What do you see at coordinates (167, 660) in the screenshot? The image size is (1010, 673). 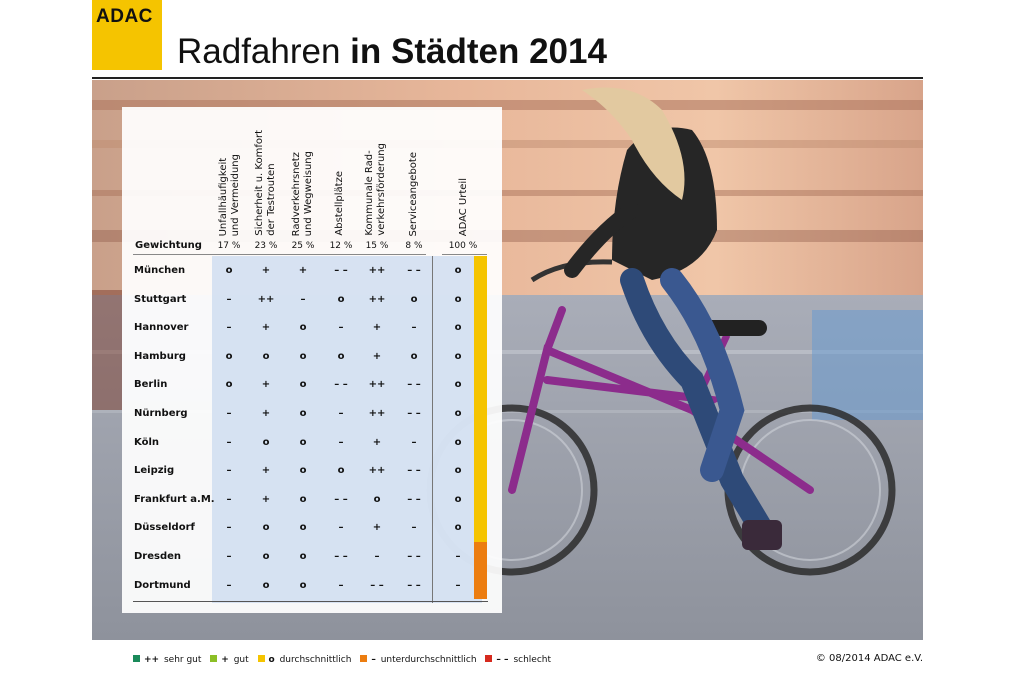 I see `legend-item: ++ sehr gut` at bounding box center [167, 660].